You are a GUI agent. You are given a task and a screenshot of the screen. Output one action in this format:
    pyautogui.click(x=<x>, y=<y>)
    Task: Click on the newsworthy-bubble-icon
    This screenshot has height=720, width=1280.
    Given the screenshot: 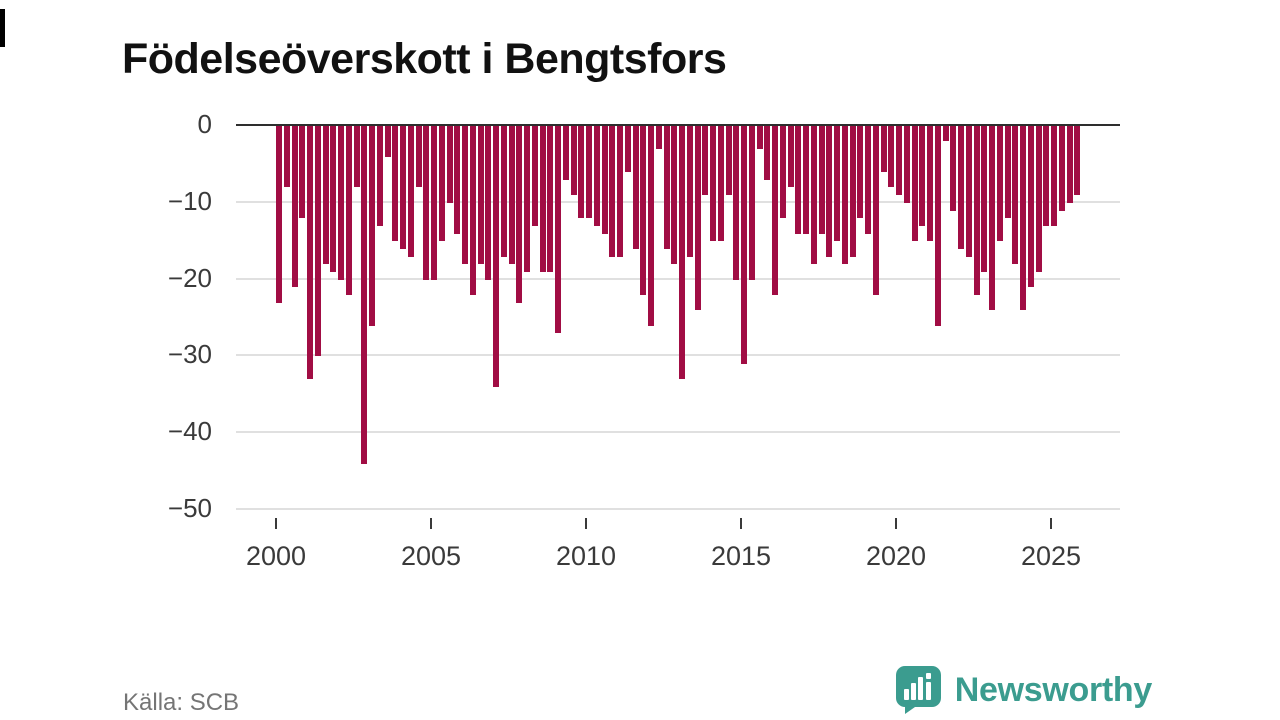 What is the action you would take?
    pyautogui.click(x=918, y=690)
    